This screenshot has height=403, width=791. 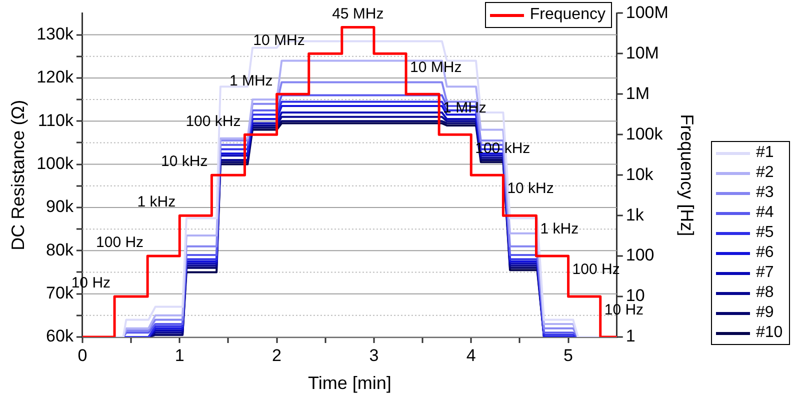 What do you see at coordinates (60, 293) in the screenshot?
I see `y-tick-label: 70k` at bounding box center [60, 293].